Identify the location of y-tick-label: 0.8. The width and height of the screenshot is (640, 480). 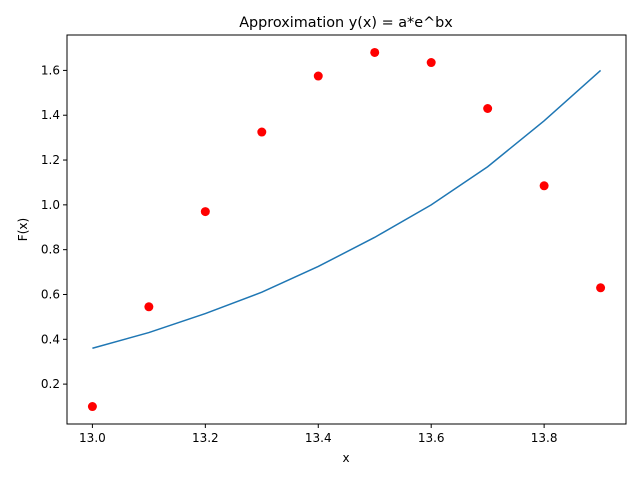
(50, 250).